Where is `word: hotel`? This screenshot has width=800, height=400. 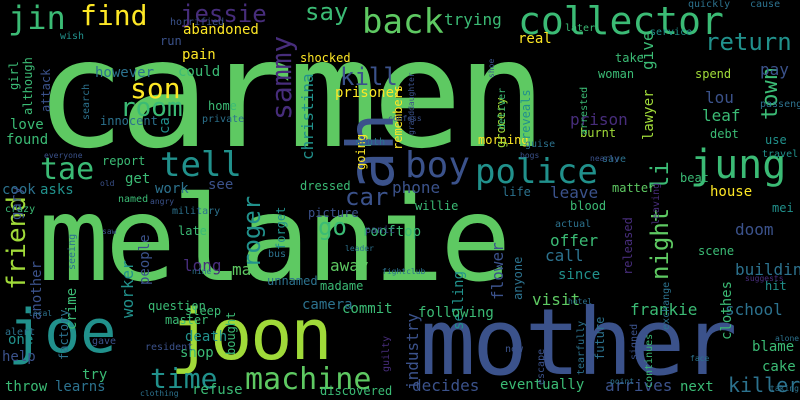 word: hotel is located at coordinates (580, 301).